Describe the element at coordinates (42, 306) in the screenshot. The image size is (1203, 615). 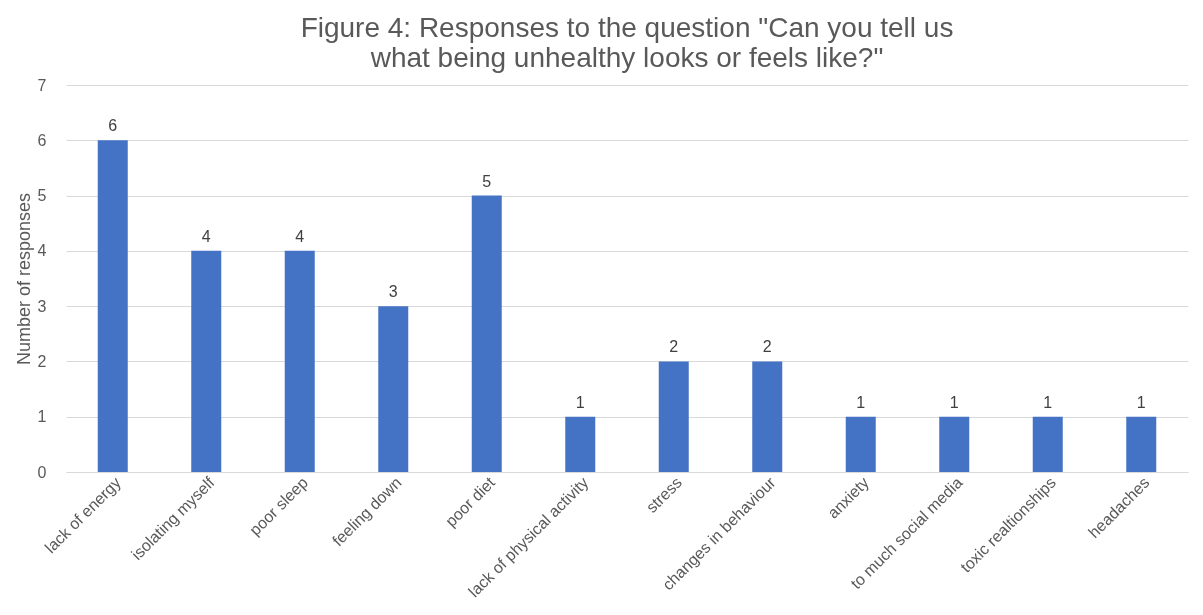
I see `y-tick-label: 3` at that location.